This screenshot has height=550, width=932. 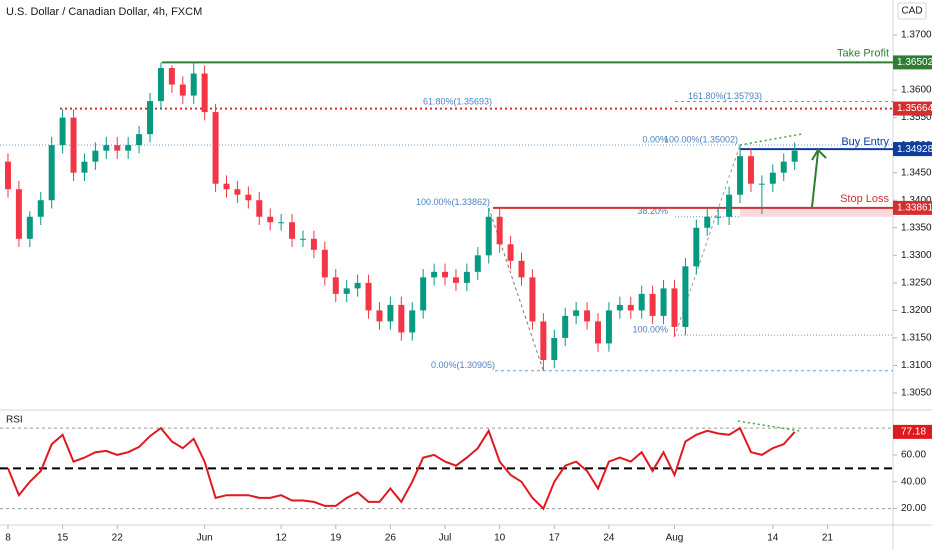 I want to click on price-box-label: 1.35664, so click(x=914, y=108).